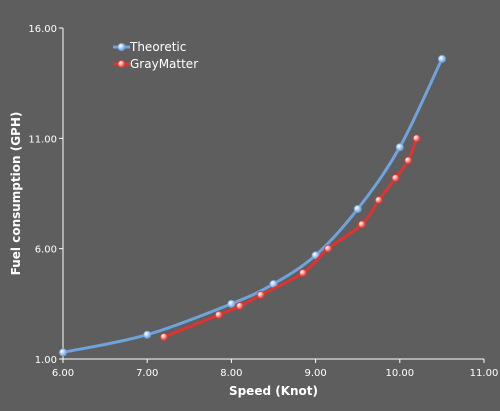 This screenshot has height=411, width=500. What do you see at coordinates (273, 391) in the screenshot?
I see `x-axis-title: Speed (Knot)` at bounding box center [273, 391].